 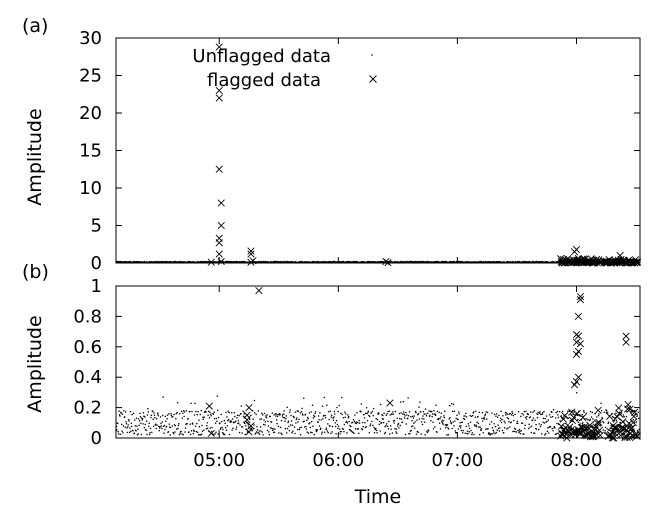 I want to click on x-tick-label: 06:00, so click(x=338, y=460).